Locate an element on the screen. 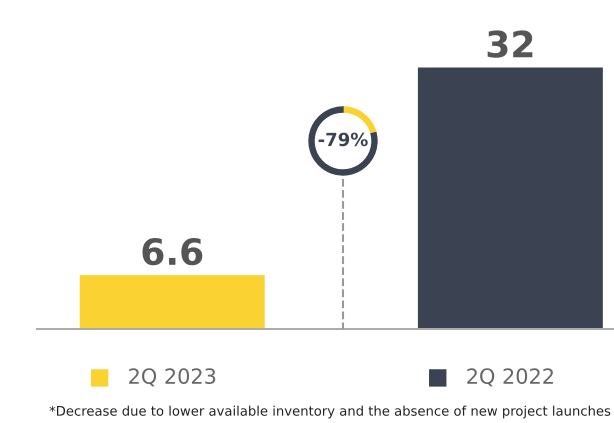 The image size is (614, 423). annotation: -79% is located at coordinates (343, 139).